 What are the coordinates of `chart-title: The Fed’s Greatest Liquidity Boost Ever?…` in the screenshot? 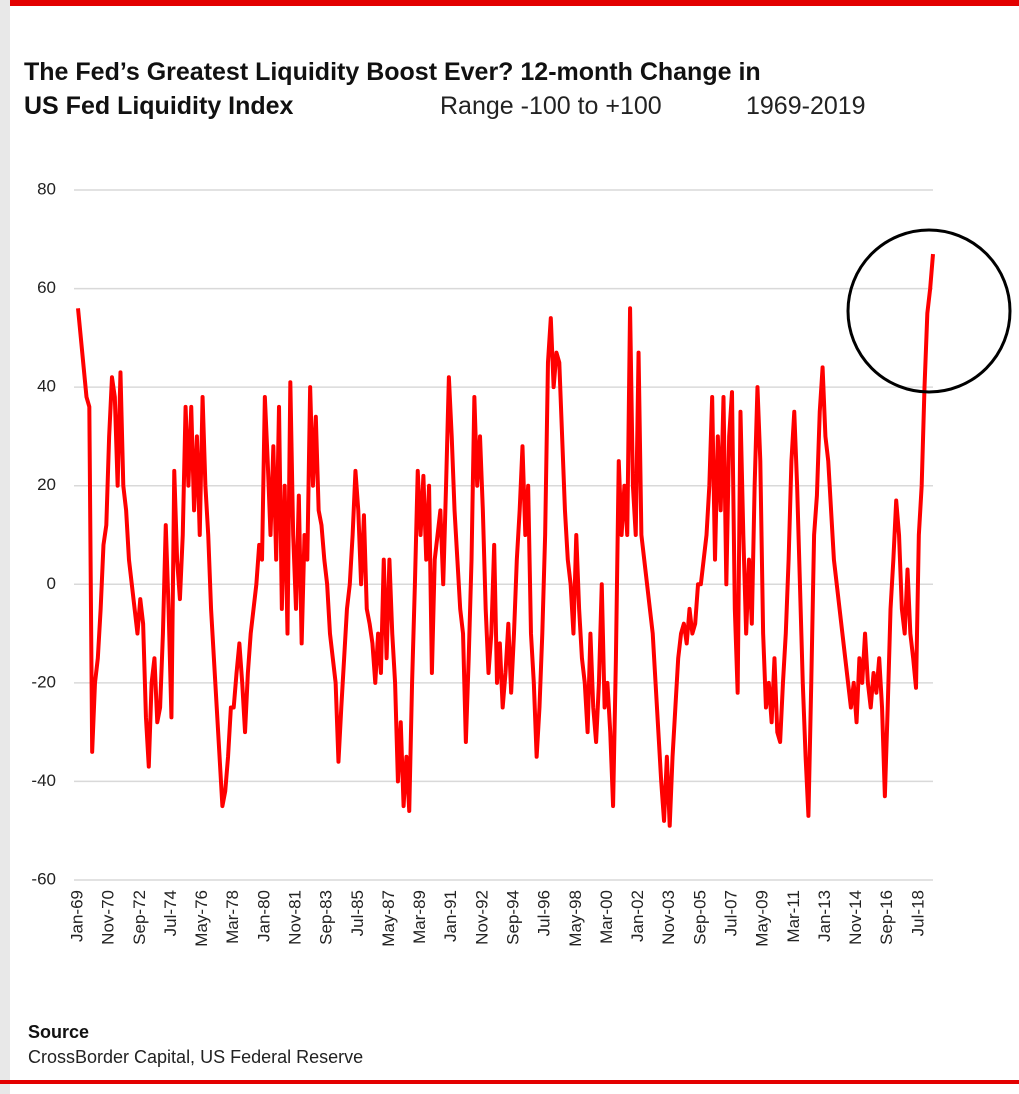 It's located at (392, 72).